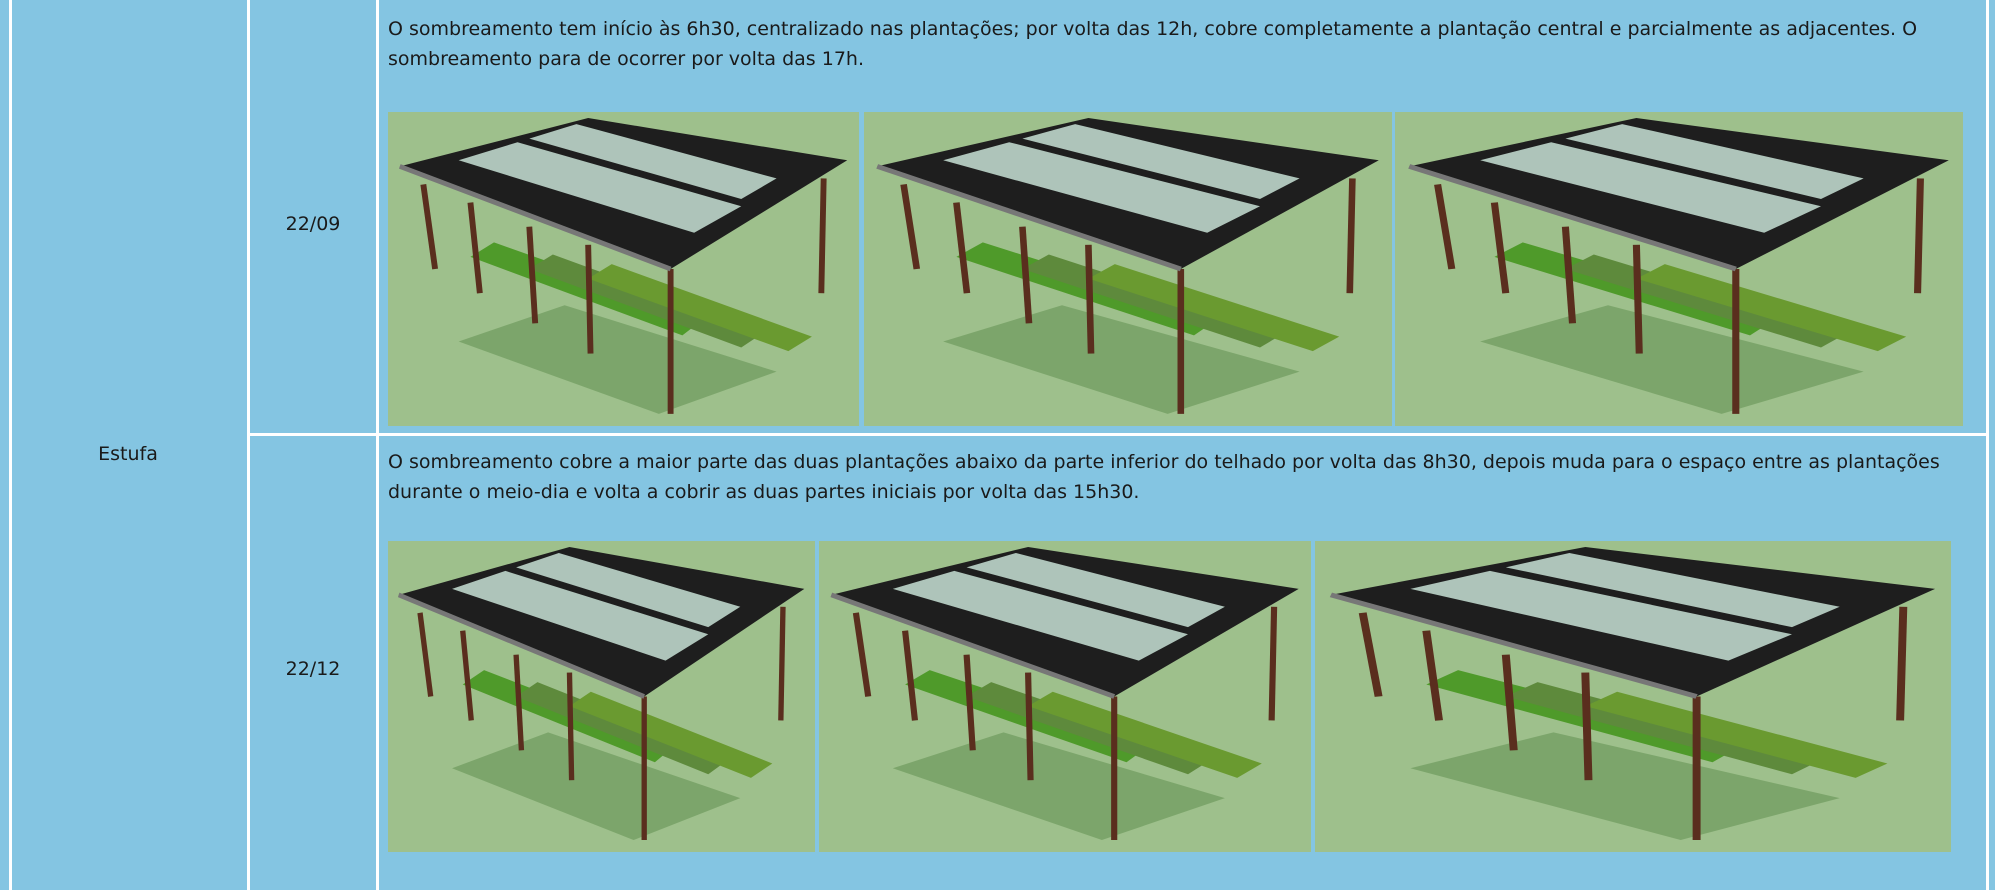 Image resolution: width=1995 pixels, height=890 pixels. Describe the element at coordinates (128, 454) in the screenshot. I see `group-label: Estufa` at that location.